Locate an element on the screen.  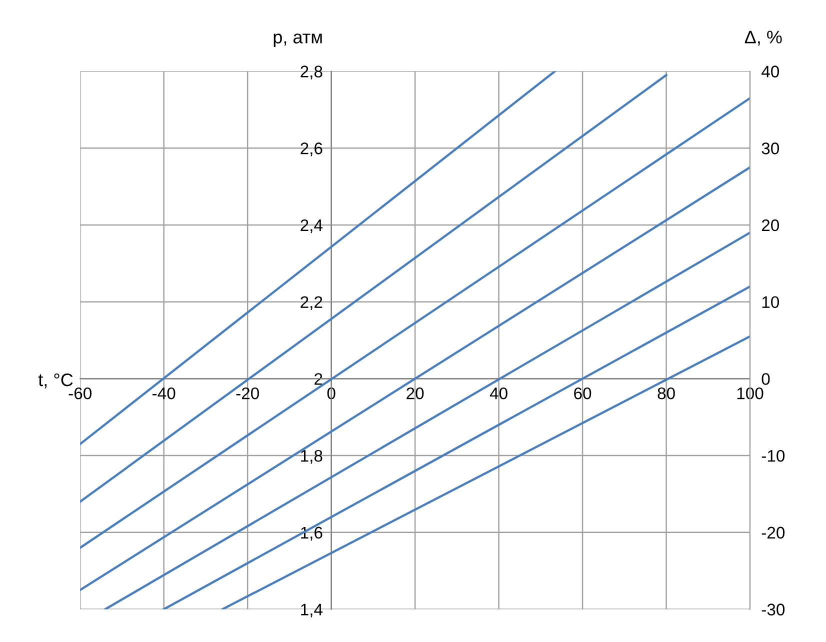
y-tick-label: 2,6 is located at coordinates (311, 149).